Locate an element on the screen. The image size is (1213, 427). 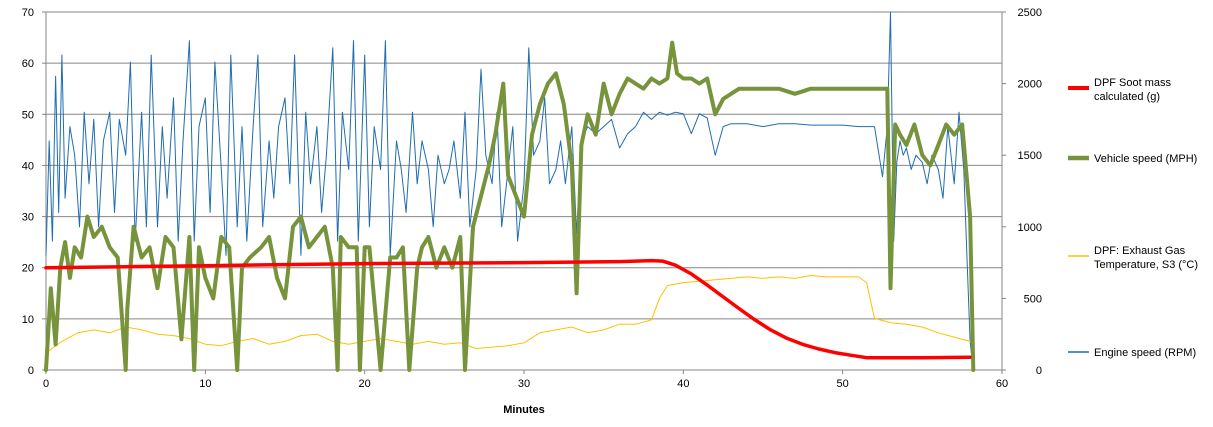
right-y-tick-label-5: 2500 is located at coordinates (1030, 13).